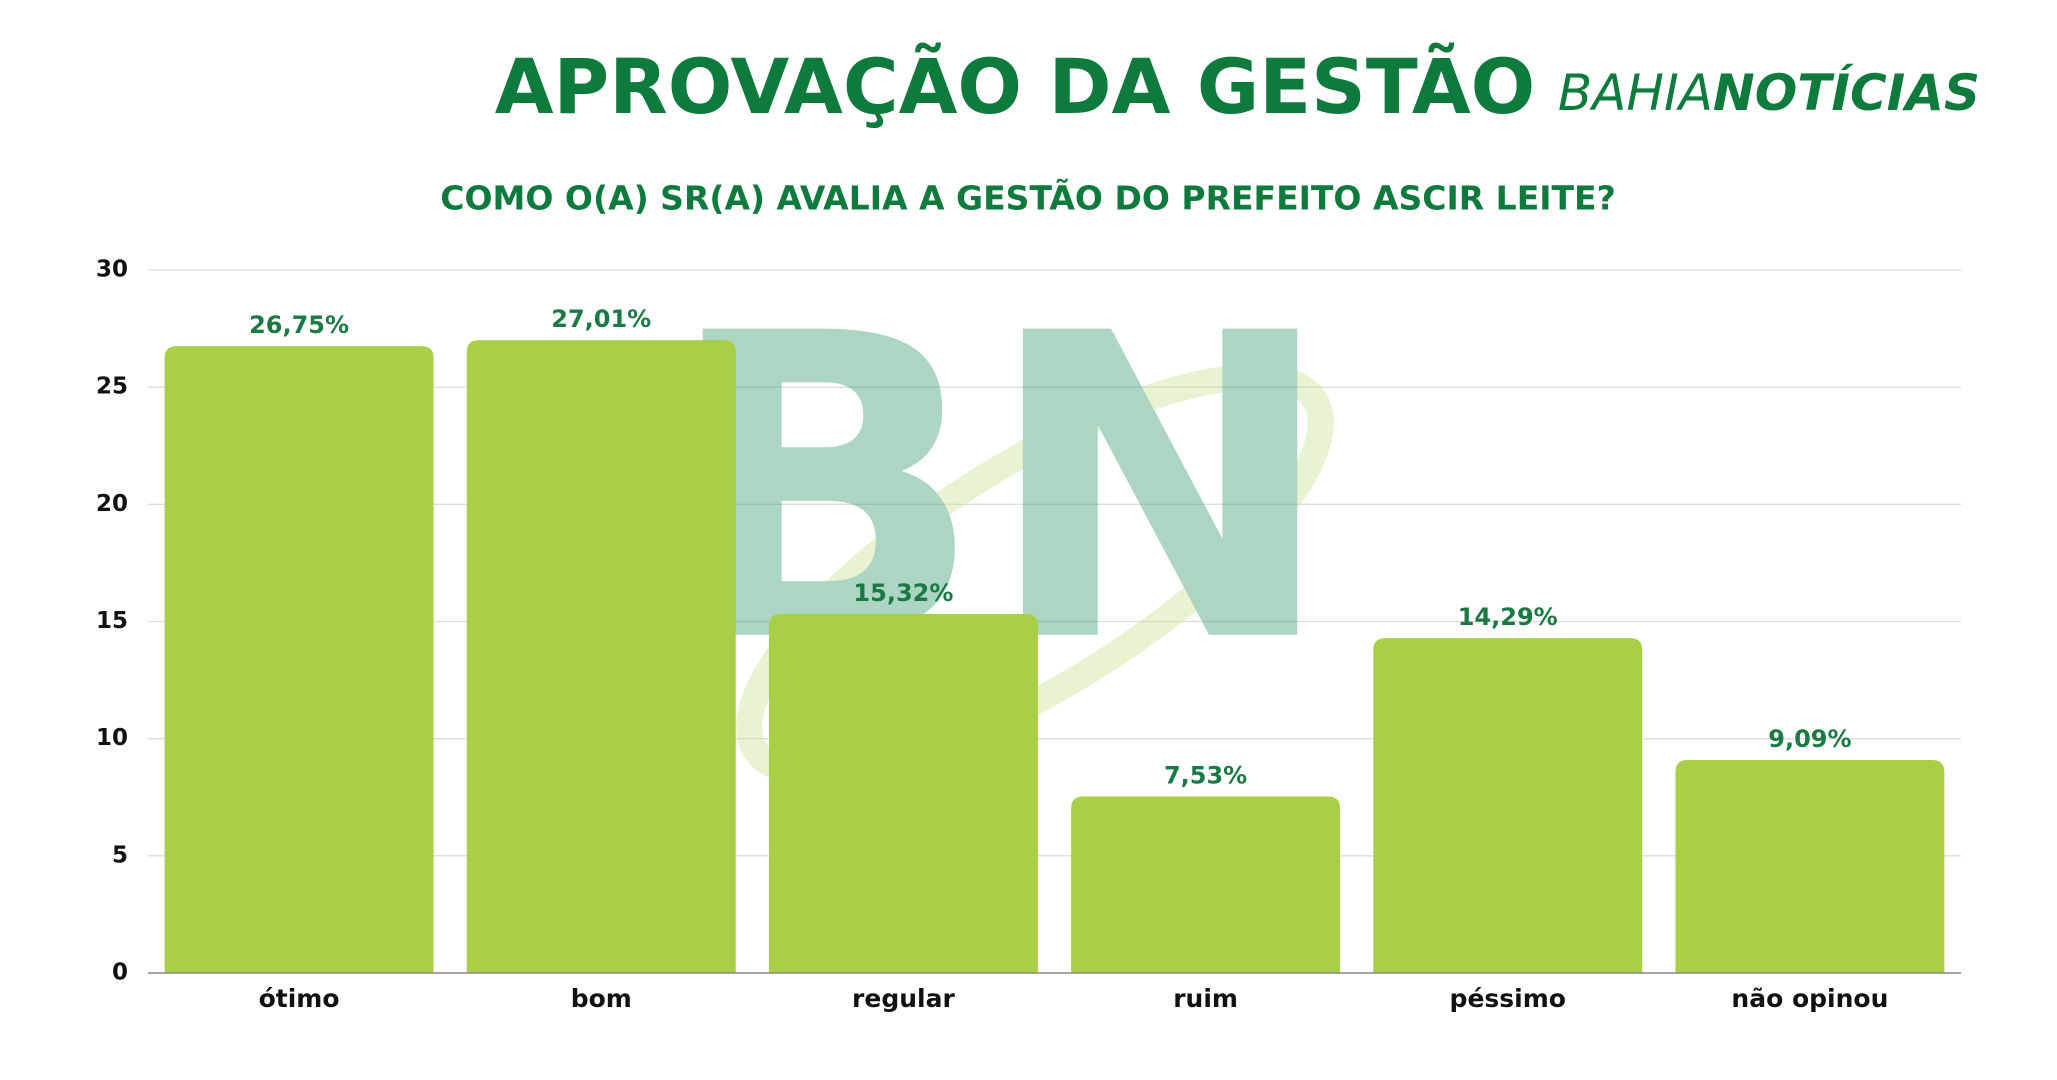  I want to click on logo-light: BAHIA, so click(1635, 93).